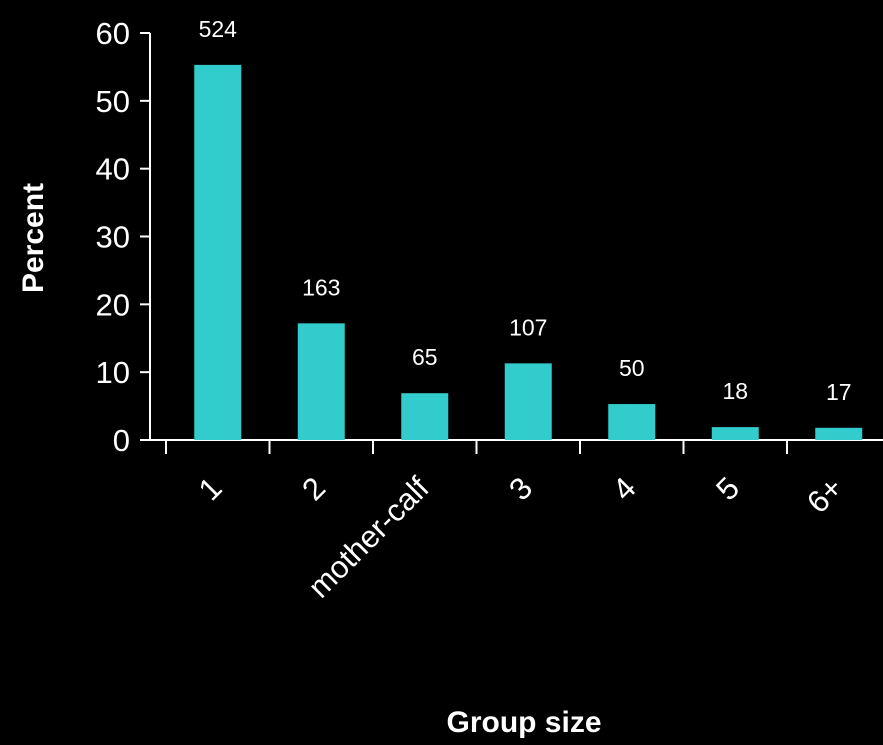  Describe the element at coordinates (113, 33) in the screenshot. I see `y-tick-label: 60` at that location.